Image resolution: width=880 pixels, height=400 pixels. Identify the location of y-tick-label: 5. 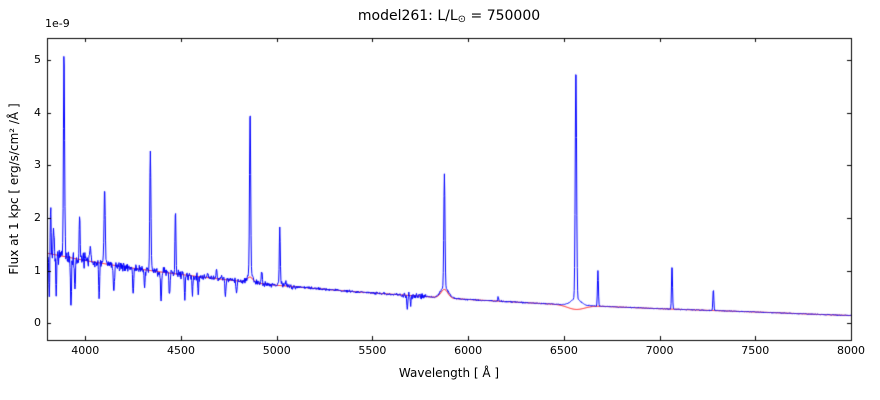
(37, 60).